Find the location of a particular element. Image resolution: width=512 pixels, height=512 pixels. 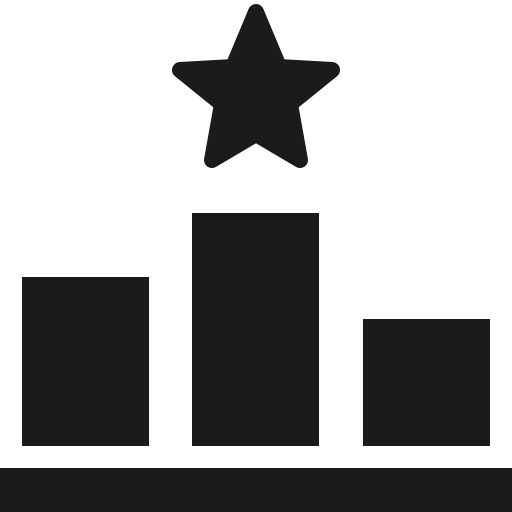

podium-base is located at coordinates (256, 490).